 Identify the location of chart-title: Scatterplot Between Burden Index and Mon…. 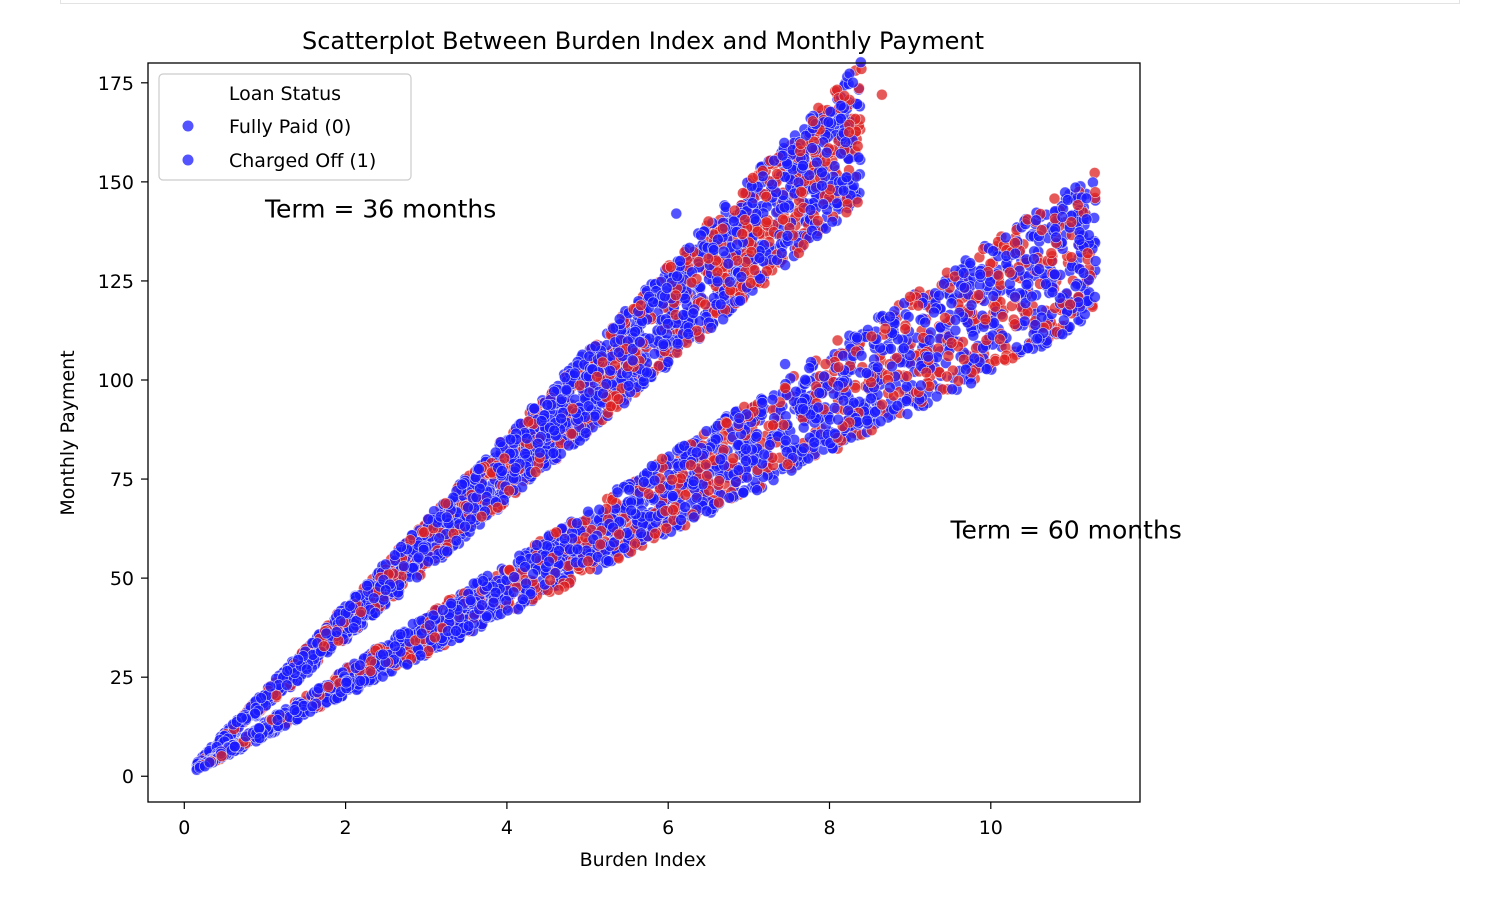
(643, 41).